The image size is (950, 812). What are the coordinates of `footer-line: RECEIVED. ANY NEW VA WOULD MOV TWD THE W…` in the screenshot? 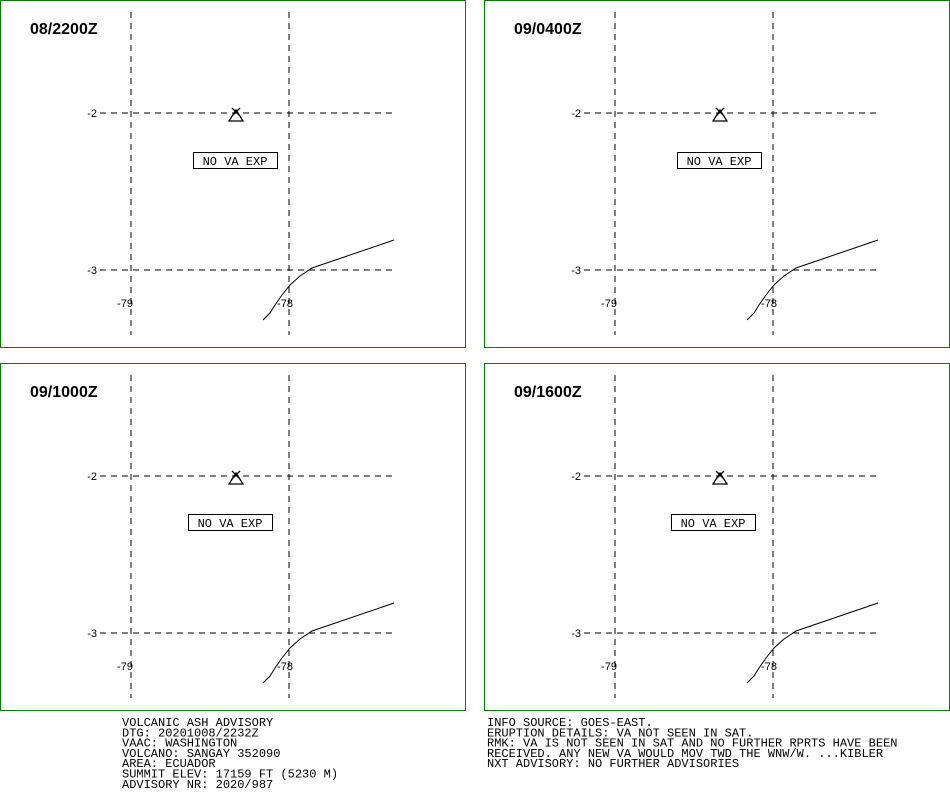 It's located at (685, 754).